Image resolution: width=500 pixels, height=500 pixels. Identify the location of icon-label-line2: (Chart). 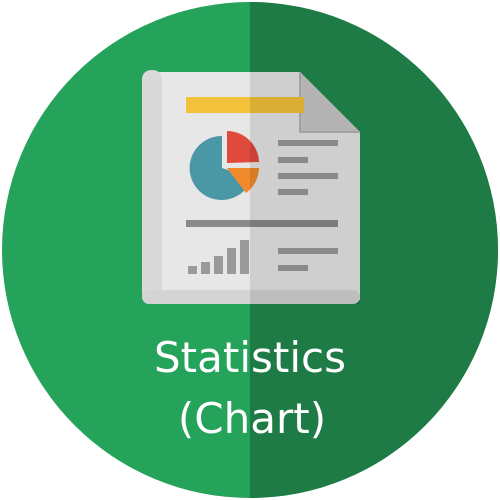
(252, 418).